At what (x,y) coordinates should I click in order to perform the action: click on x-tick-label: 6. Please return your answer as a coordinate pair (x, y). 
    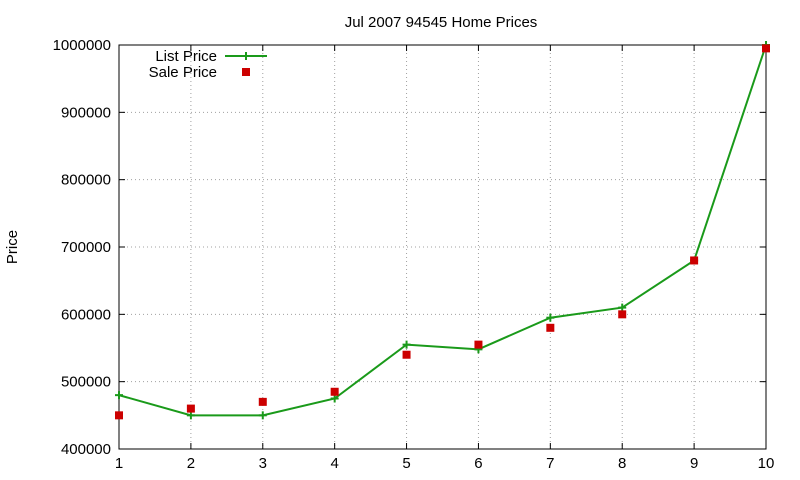
    Looking at the image, I should click on (478, 463).